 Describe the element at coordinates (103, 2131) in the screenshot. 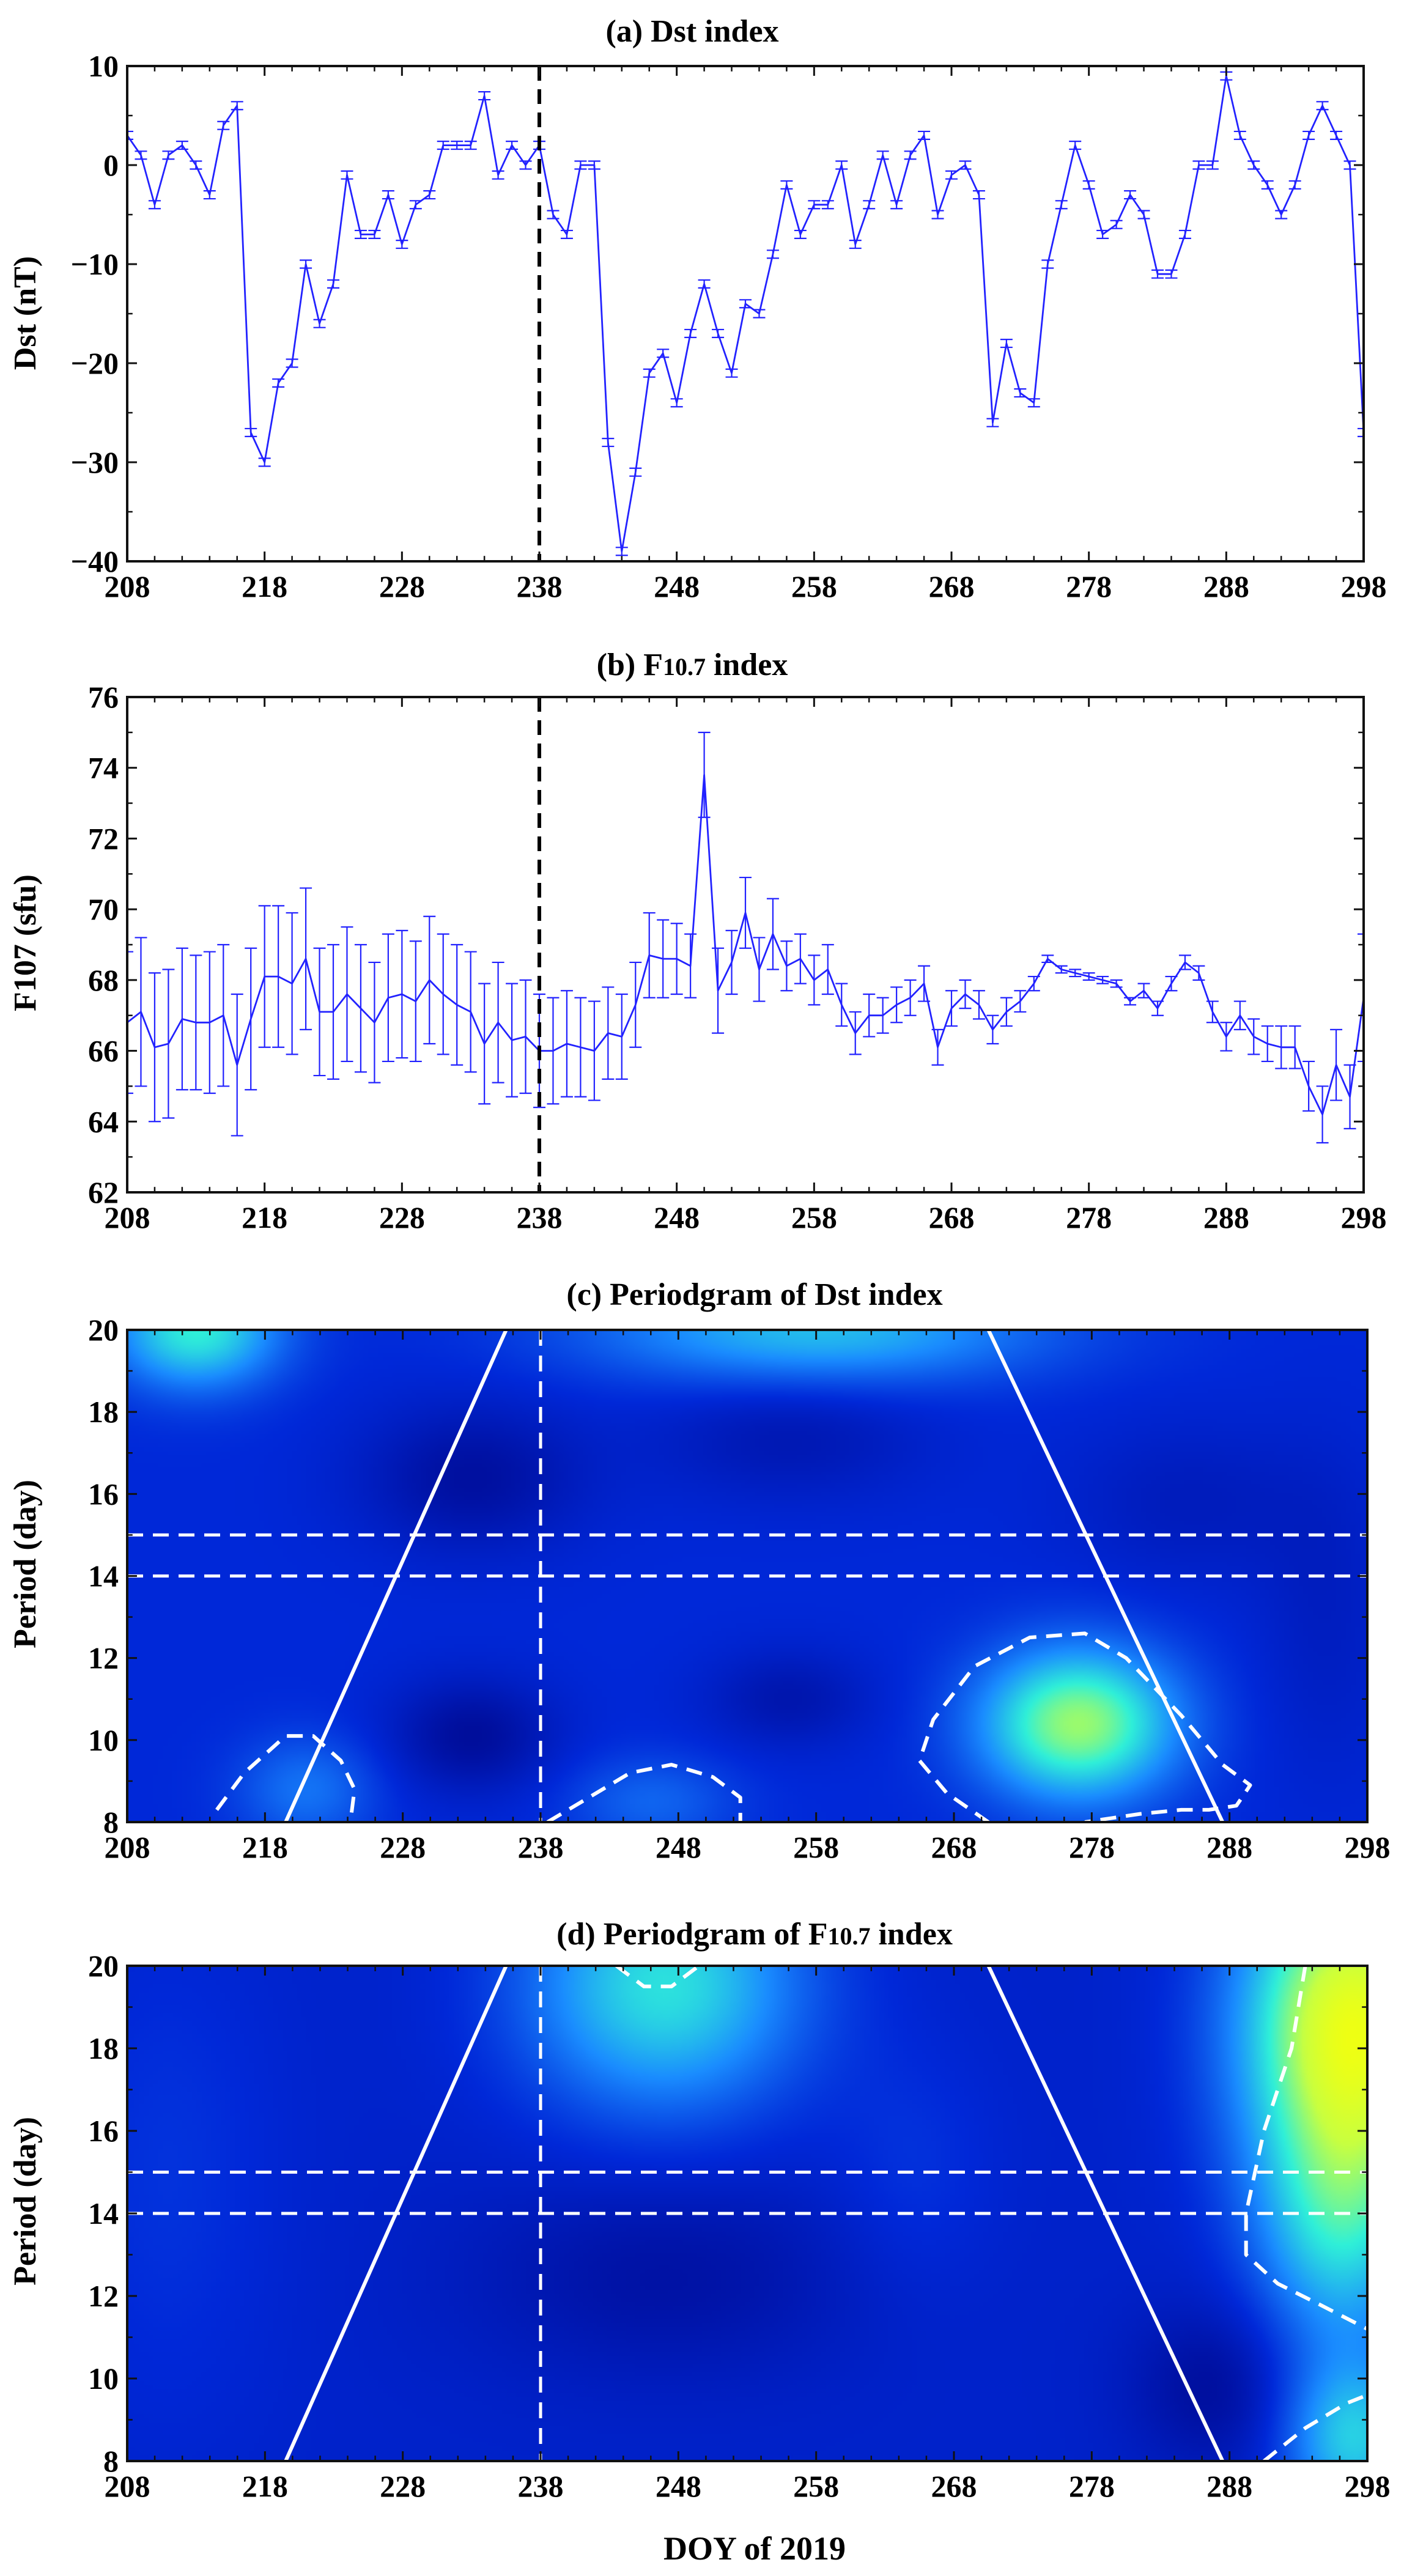

I see `panel-d-y-tick-label: 16` at that location.